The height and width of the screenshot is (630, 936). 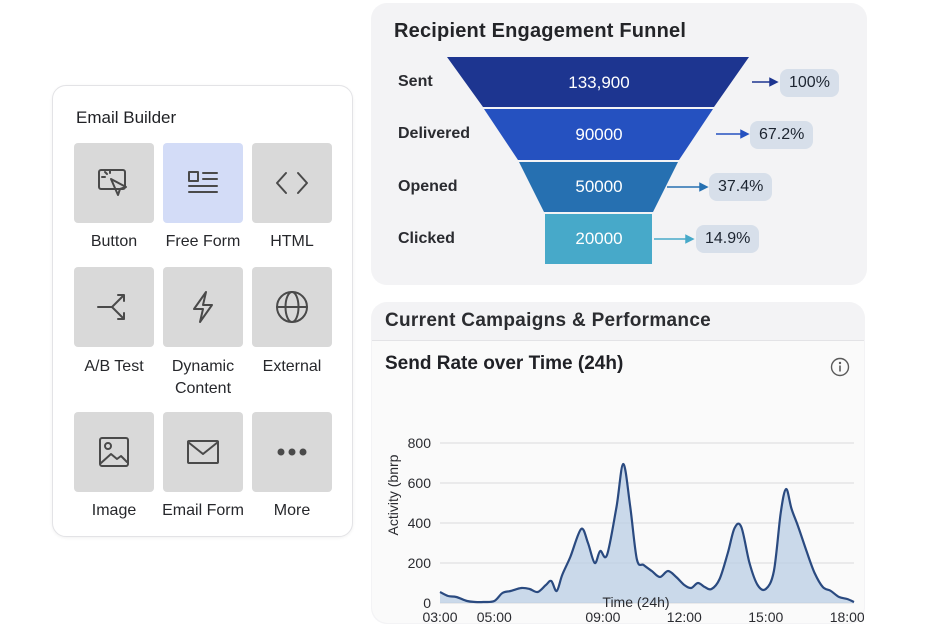 What do you see at coordinates (704, 187) in the screenshot?
I see `arrowhead-opened` at bounding box center [704, 187].